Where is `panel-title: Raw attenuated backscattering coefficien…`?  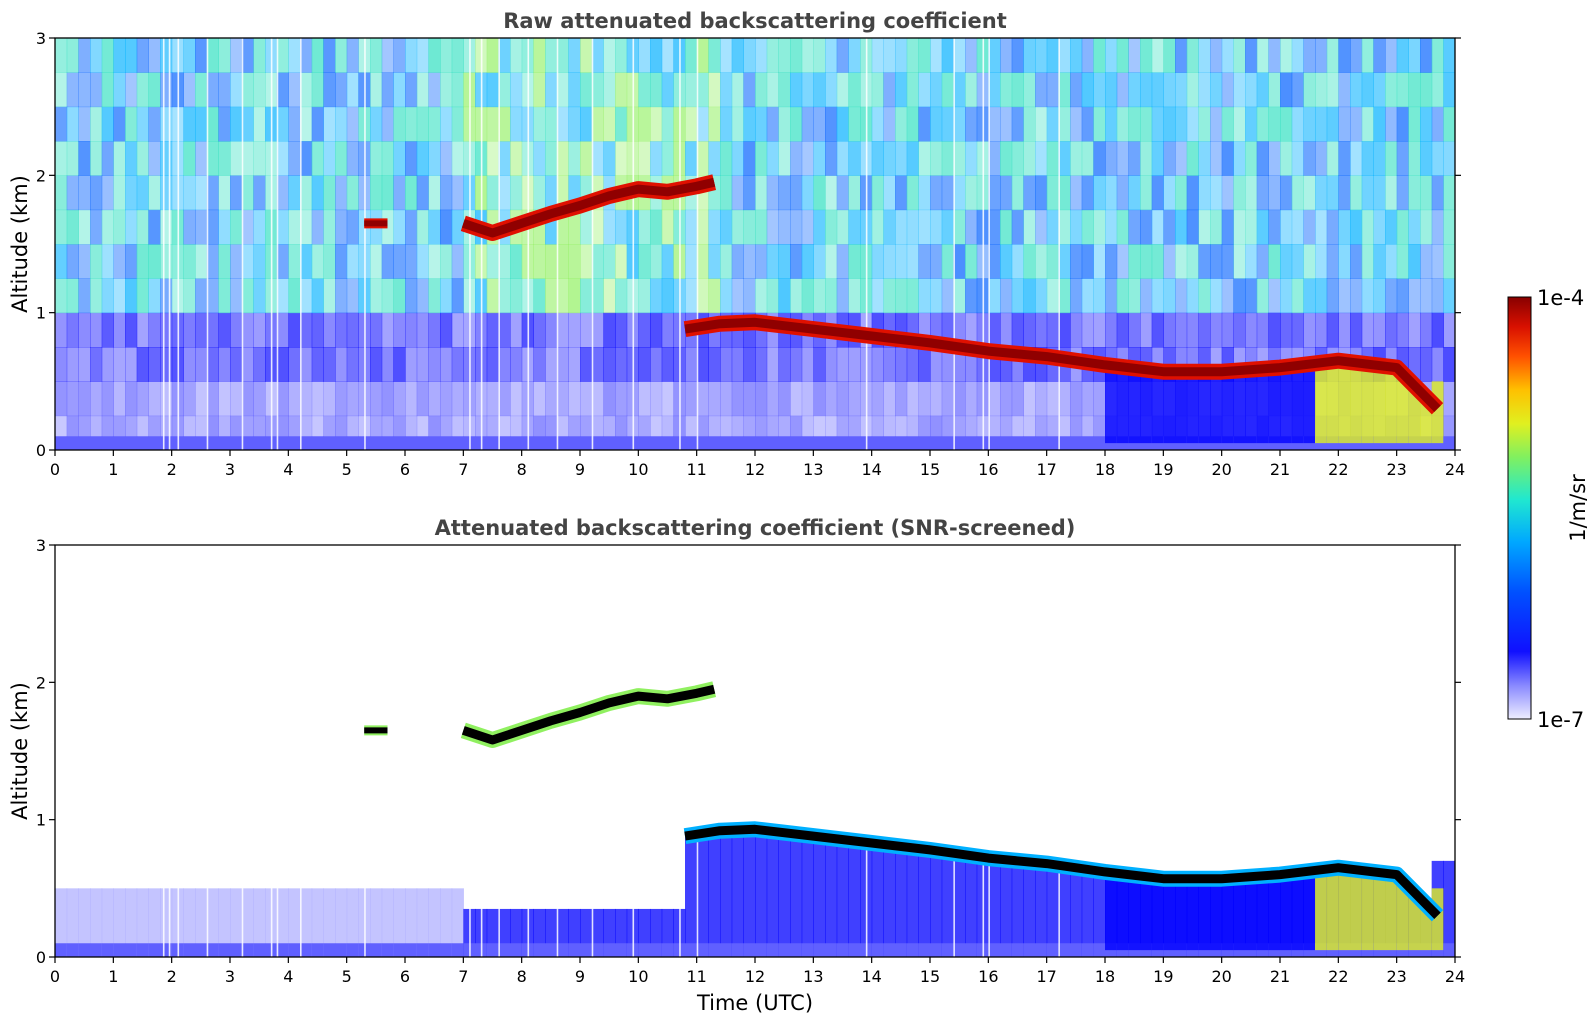 panel-title: Raw attenuated backscattering coefficien… is located at coordinates (755, 21).